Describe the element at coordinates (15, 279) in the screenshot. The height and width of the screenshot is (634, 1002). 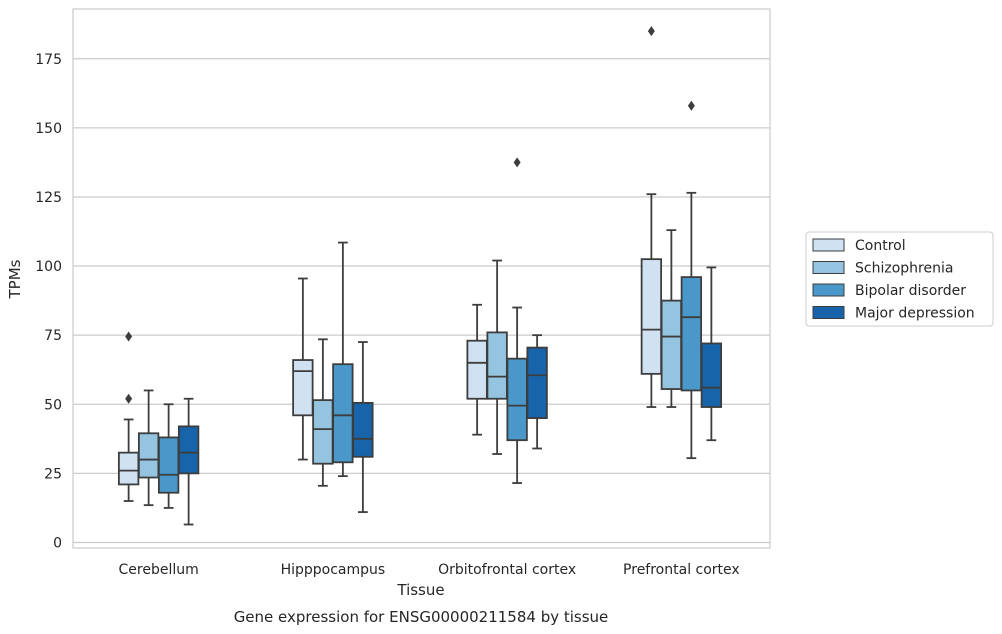
I see `y-axis-label: TPMs` at that location.